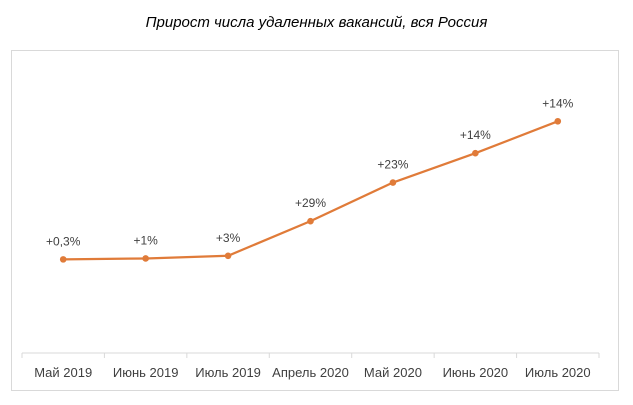  What do you see at coordinates (476, 372) in the screenshot?
I see `x-tick-label: Июнь 2020` at bounding box center [476, 372].